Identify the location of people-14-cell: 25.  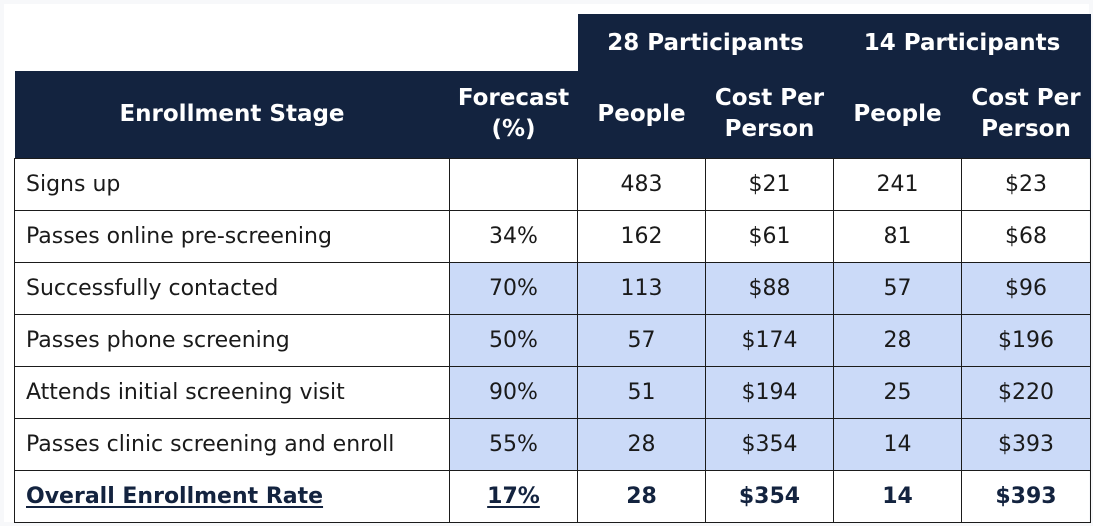
(897, 392).